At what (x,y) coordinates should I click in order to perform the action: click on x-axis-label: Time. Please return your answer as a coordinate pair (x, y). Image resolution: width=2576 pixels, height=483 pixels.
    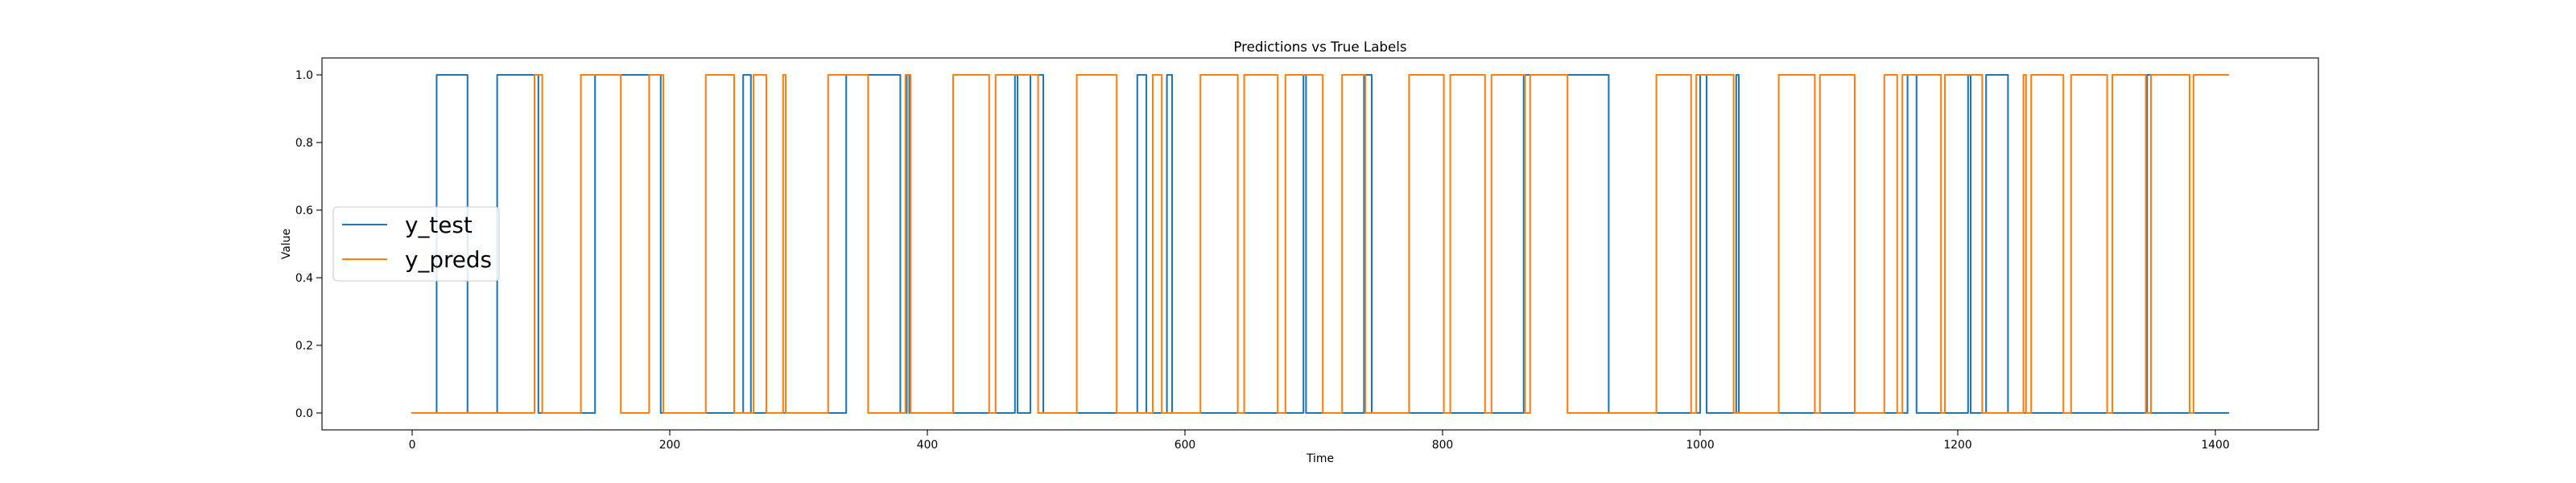
    Looking at the image, I should click on (1320, 458).